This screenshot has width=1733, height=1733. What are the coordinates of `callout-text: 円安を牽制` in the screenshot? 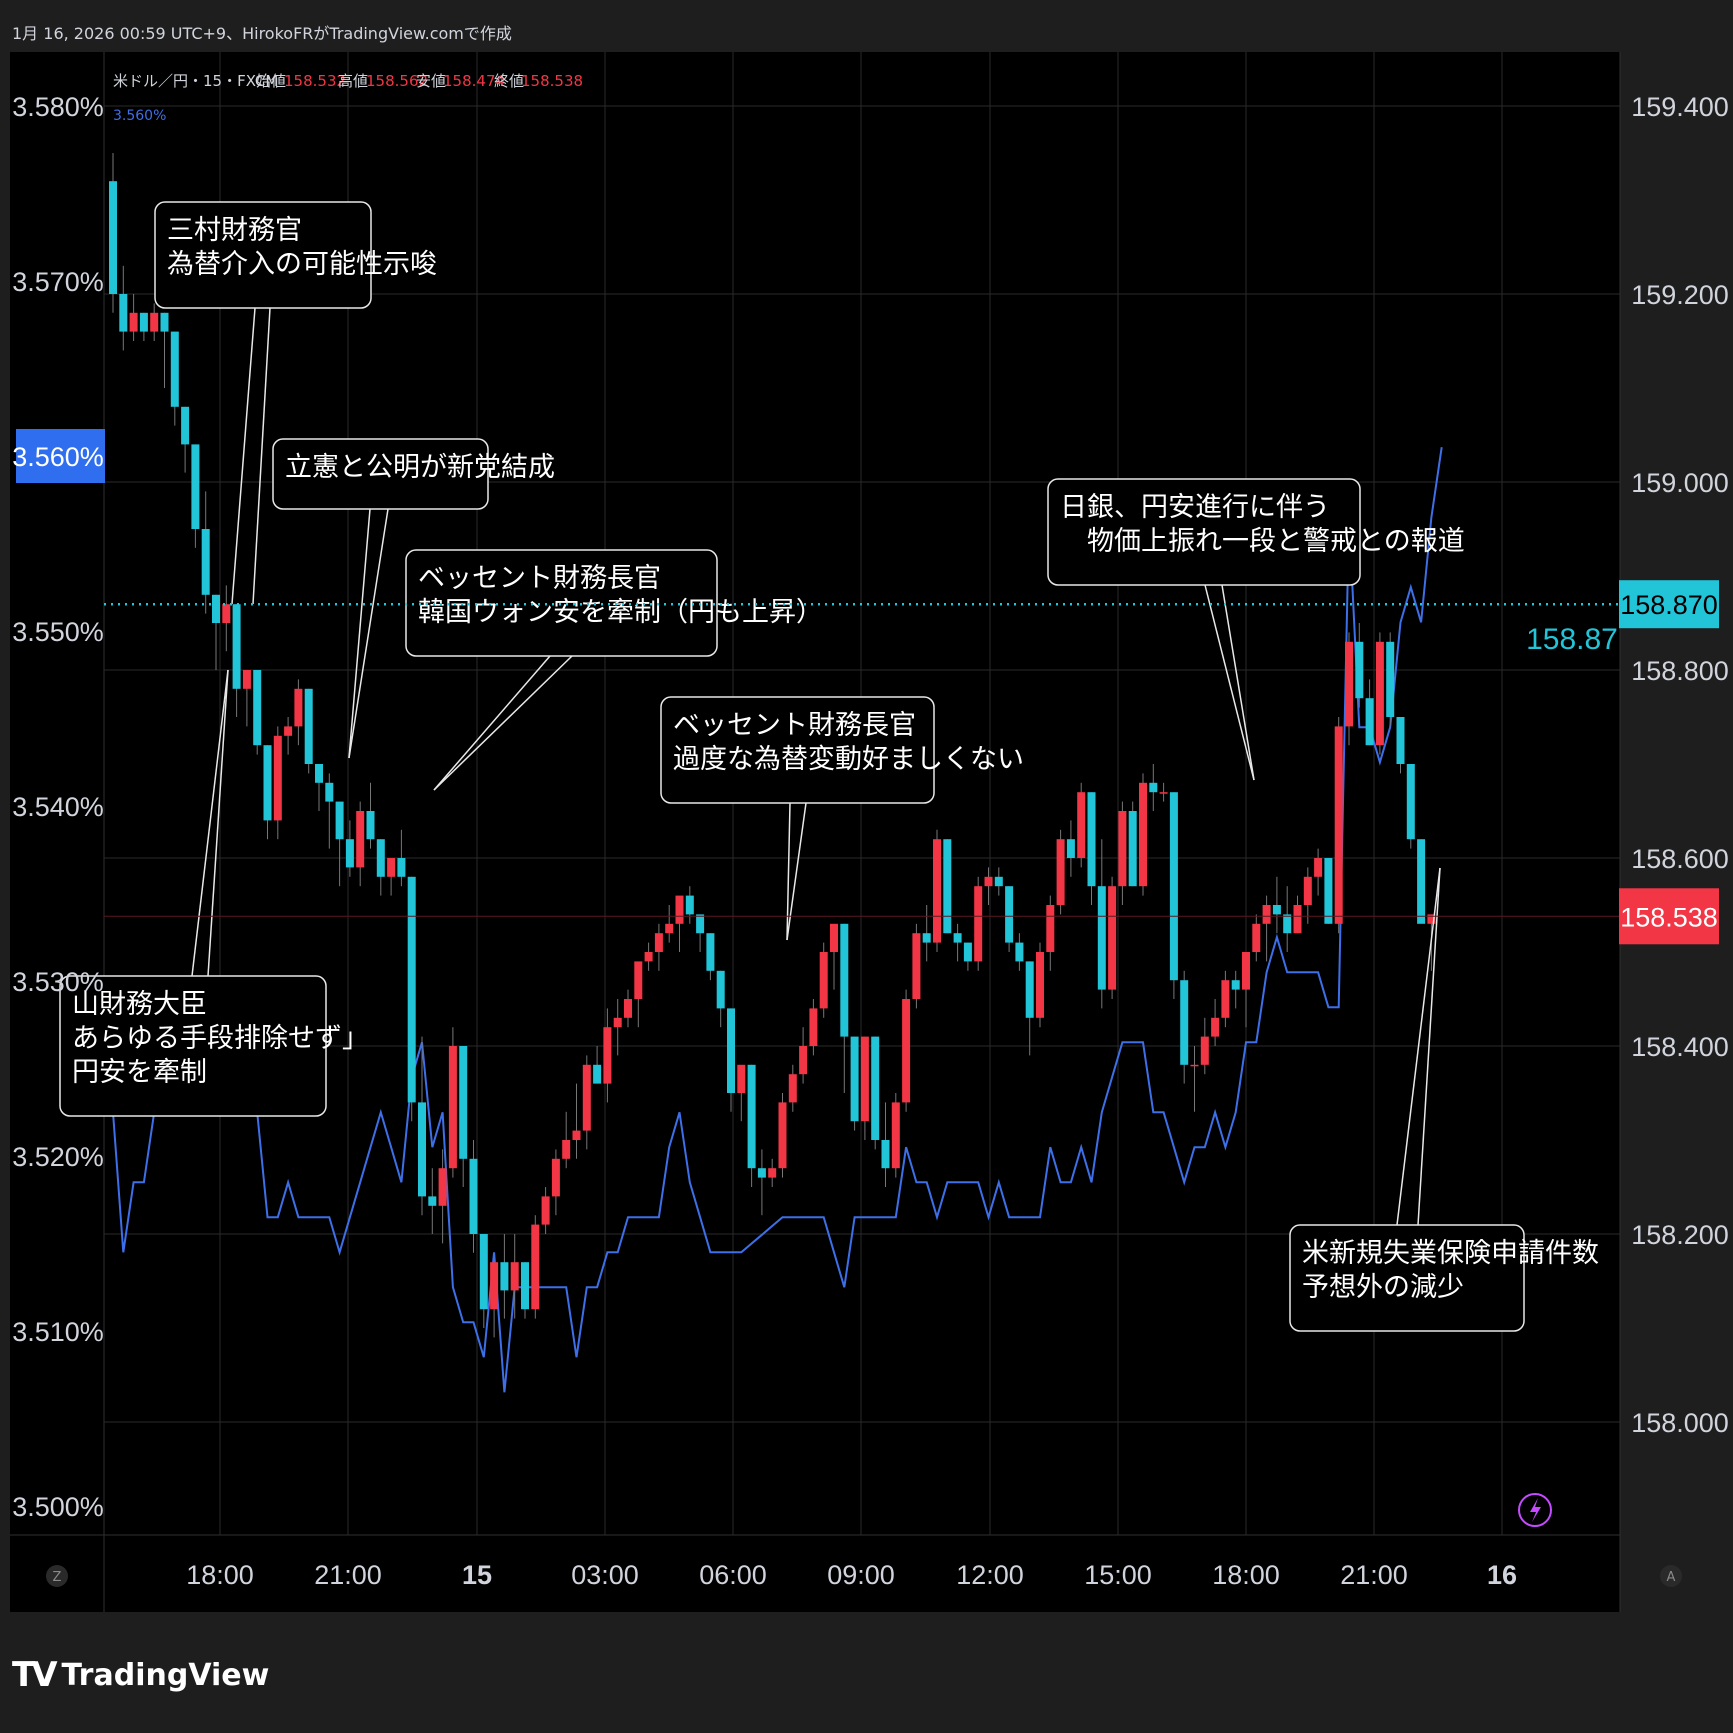 It's located at (139, 1072).